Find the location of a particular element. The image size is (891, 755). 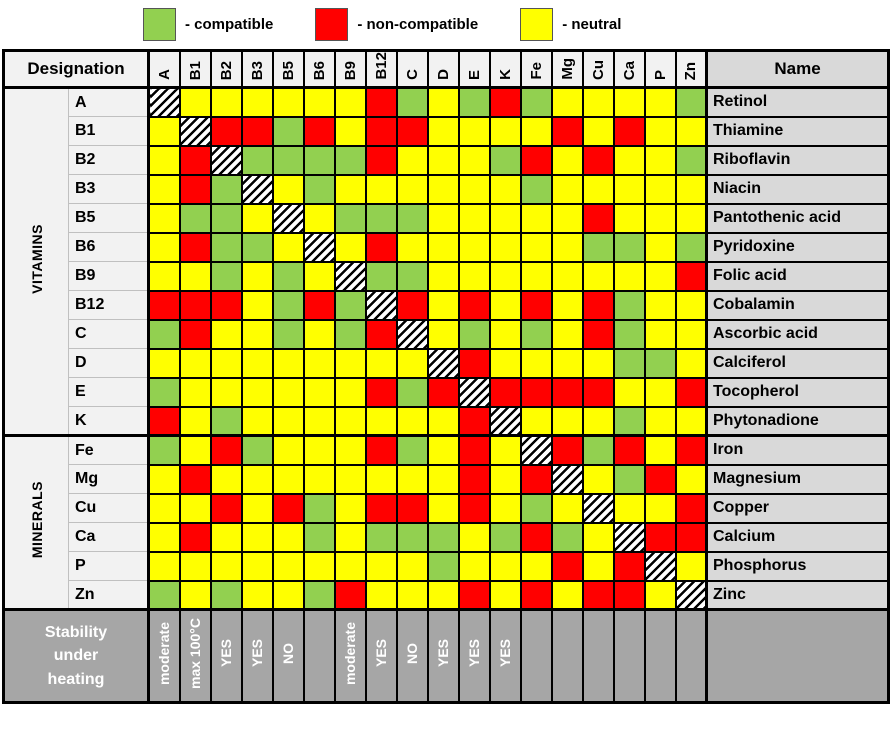

cell-B6-Ca-compatible is located at coordinates (629, 247).